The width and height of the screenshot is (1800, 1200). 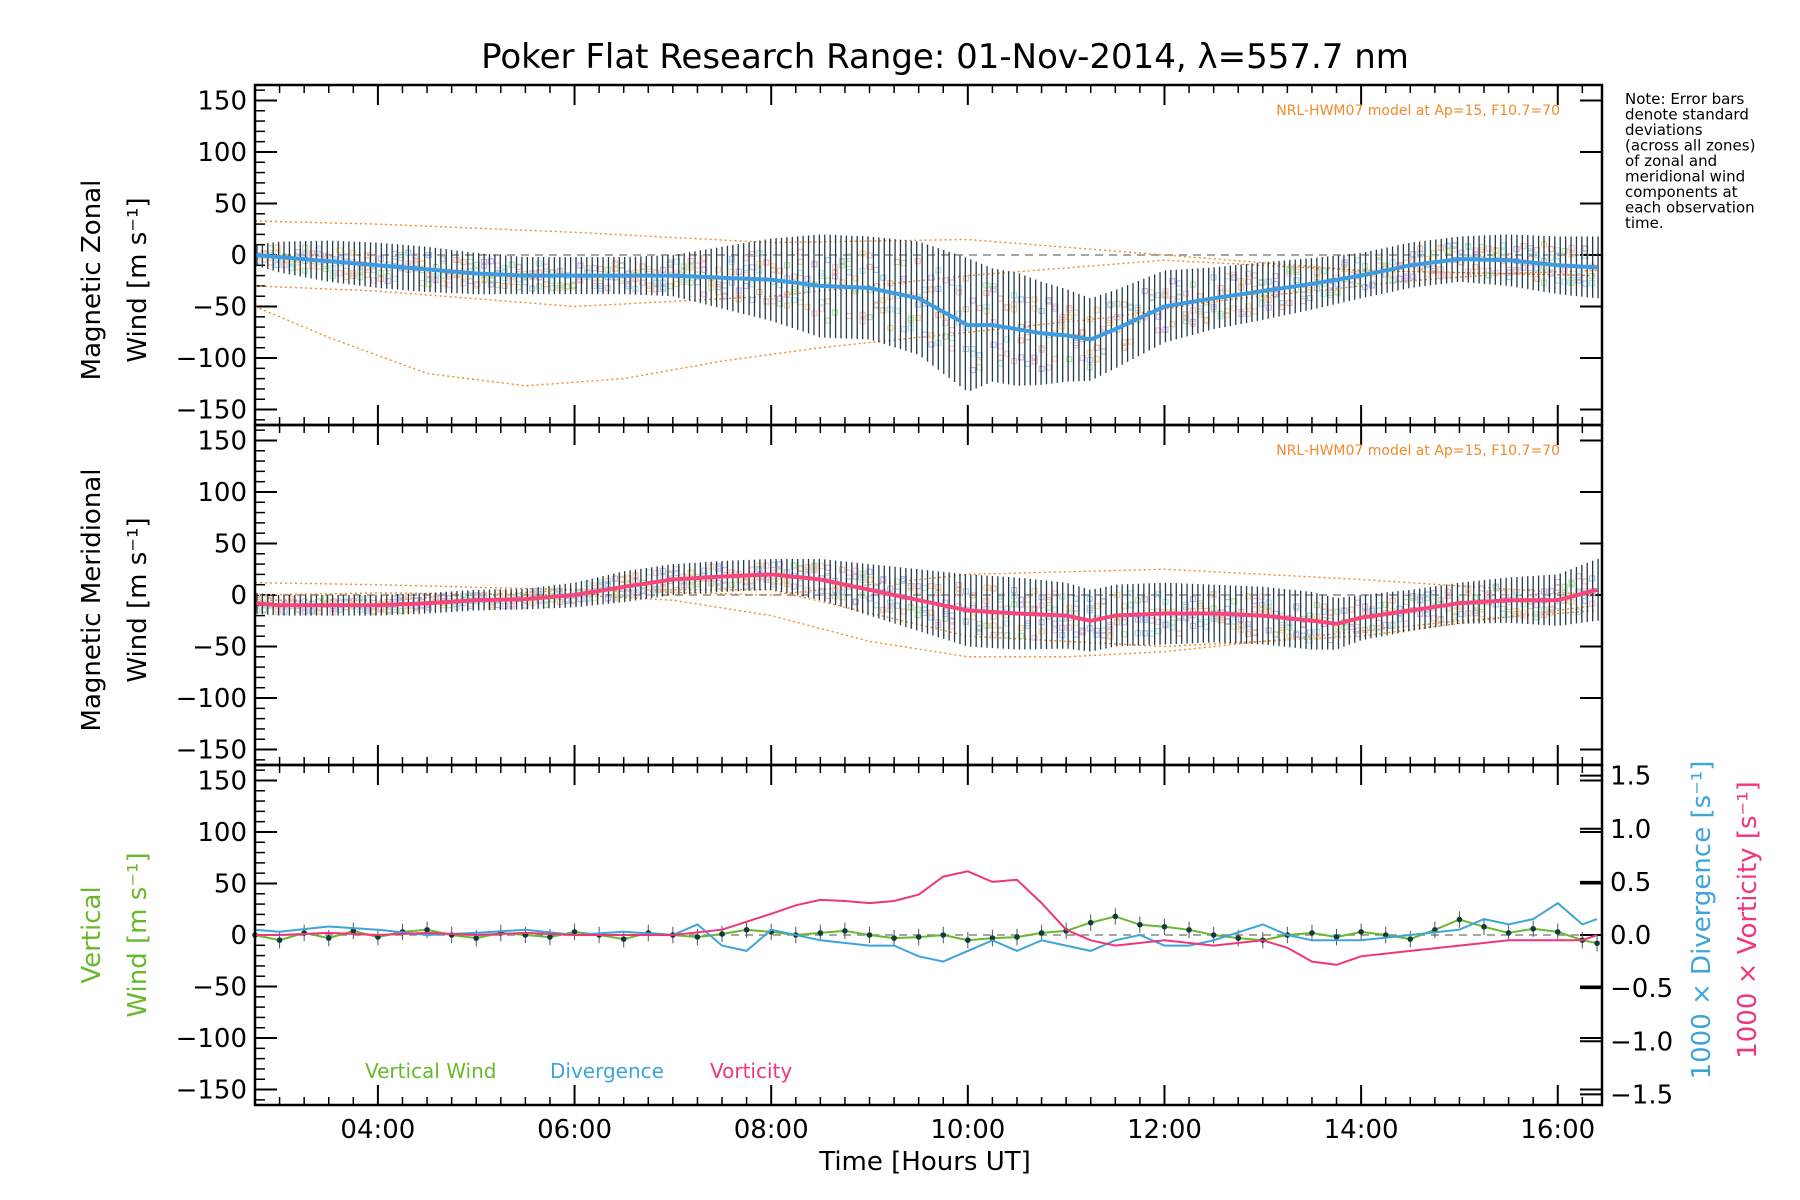 I want to click on note-line: components at, so click(x=1681, y=192).